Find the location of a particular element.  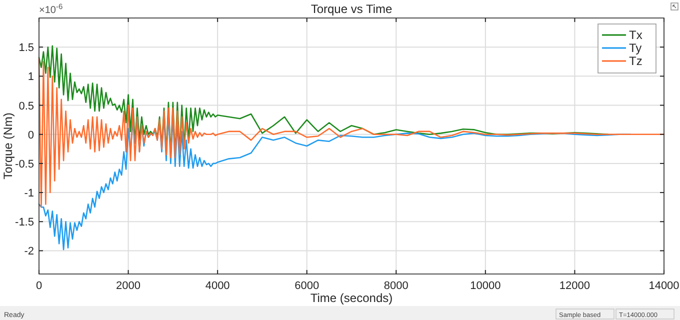

y-tick-label: -0.5 is located at coordinates (24, 164).